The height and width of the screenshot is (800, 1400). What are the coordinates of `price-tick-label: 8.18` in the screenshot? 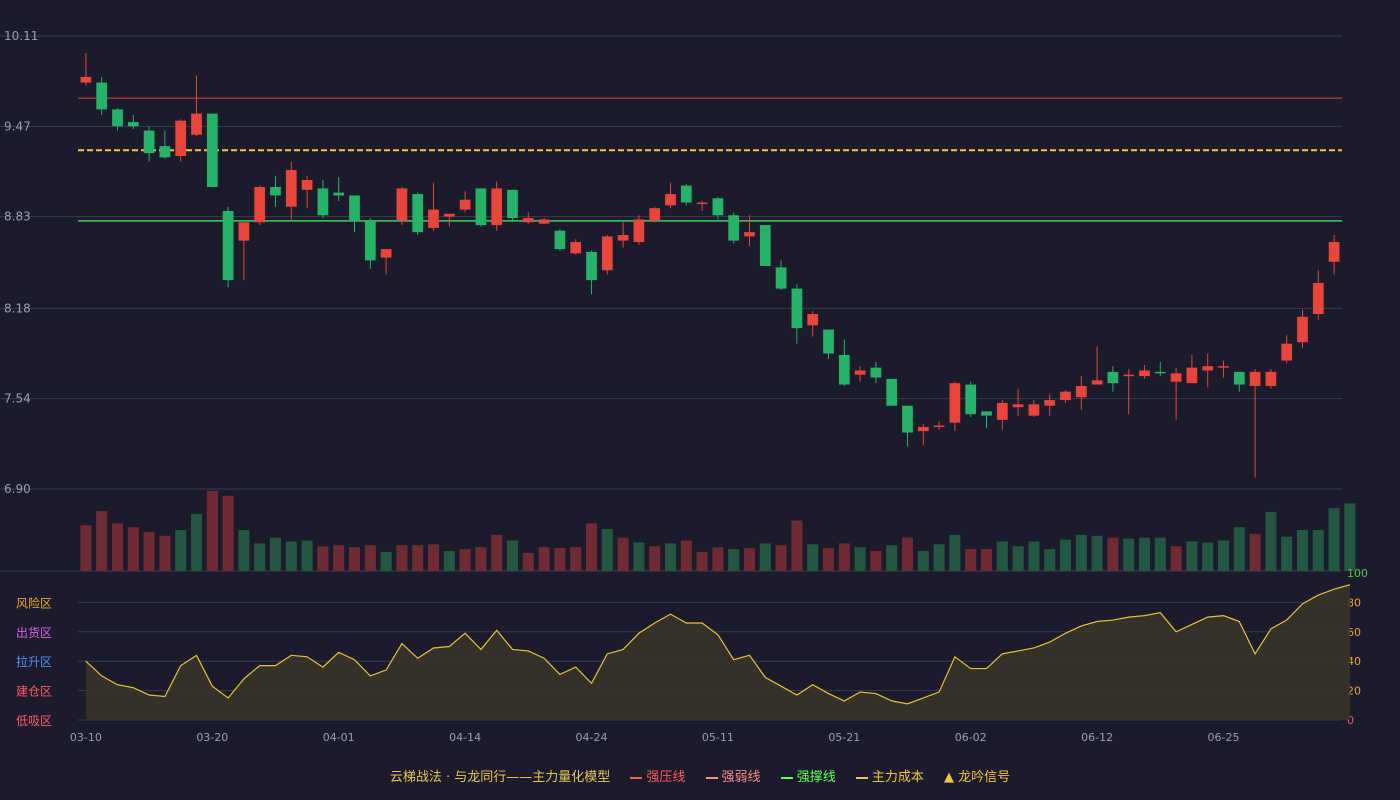 It's located at (17, 308).